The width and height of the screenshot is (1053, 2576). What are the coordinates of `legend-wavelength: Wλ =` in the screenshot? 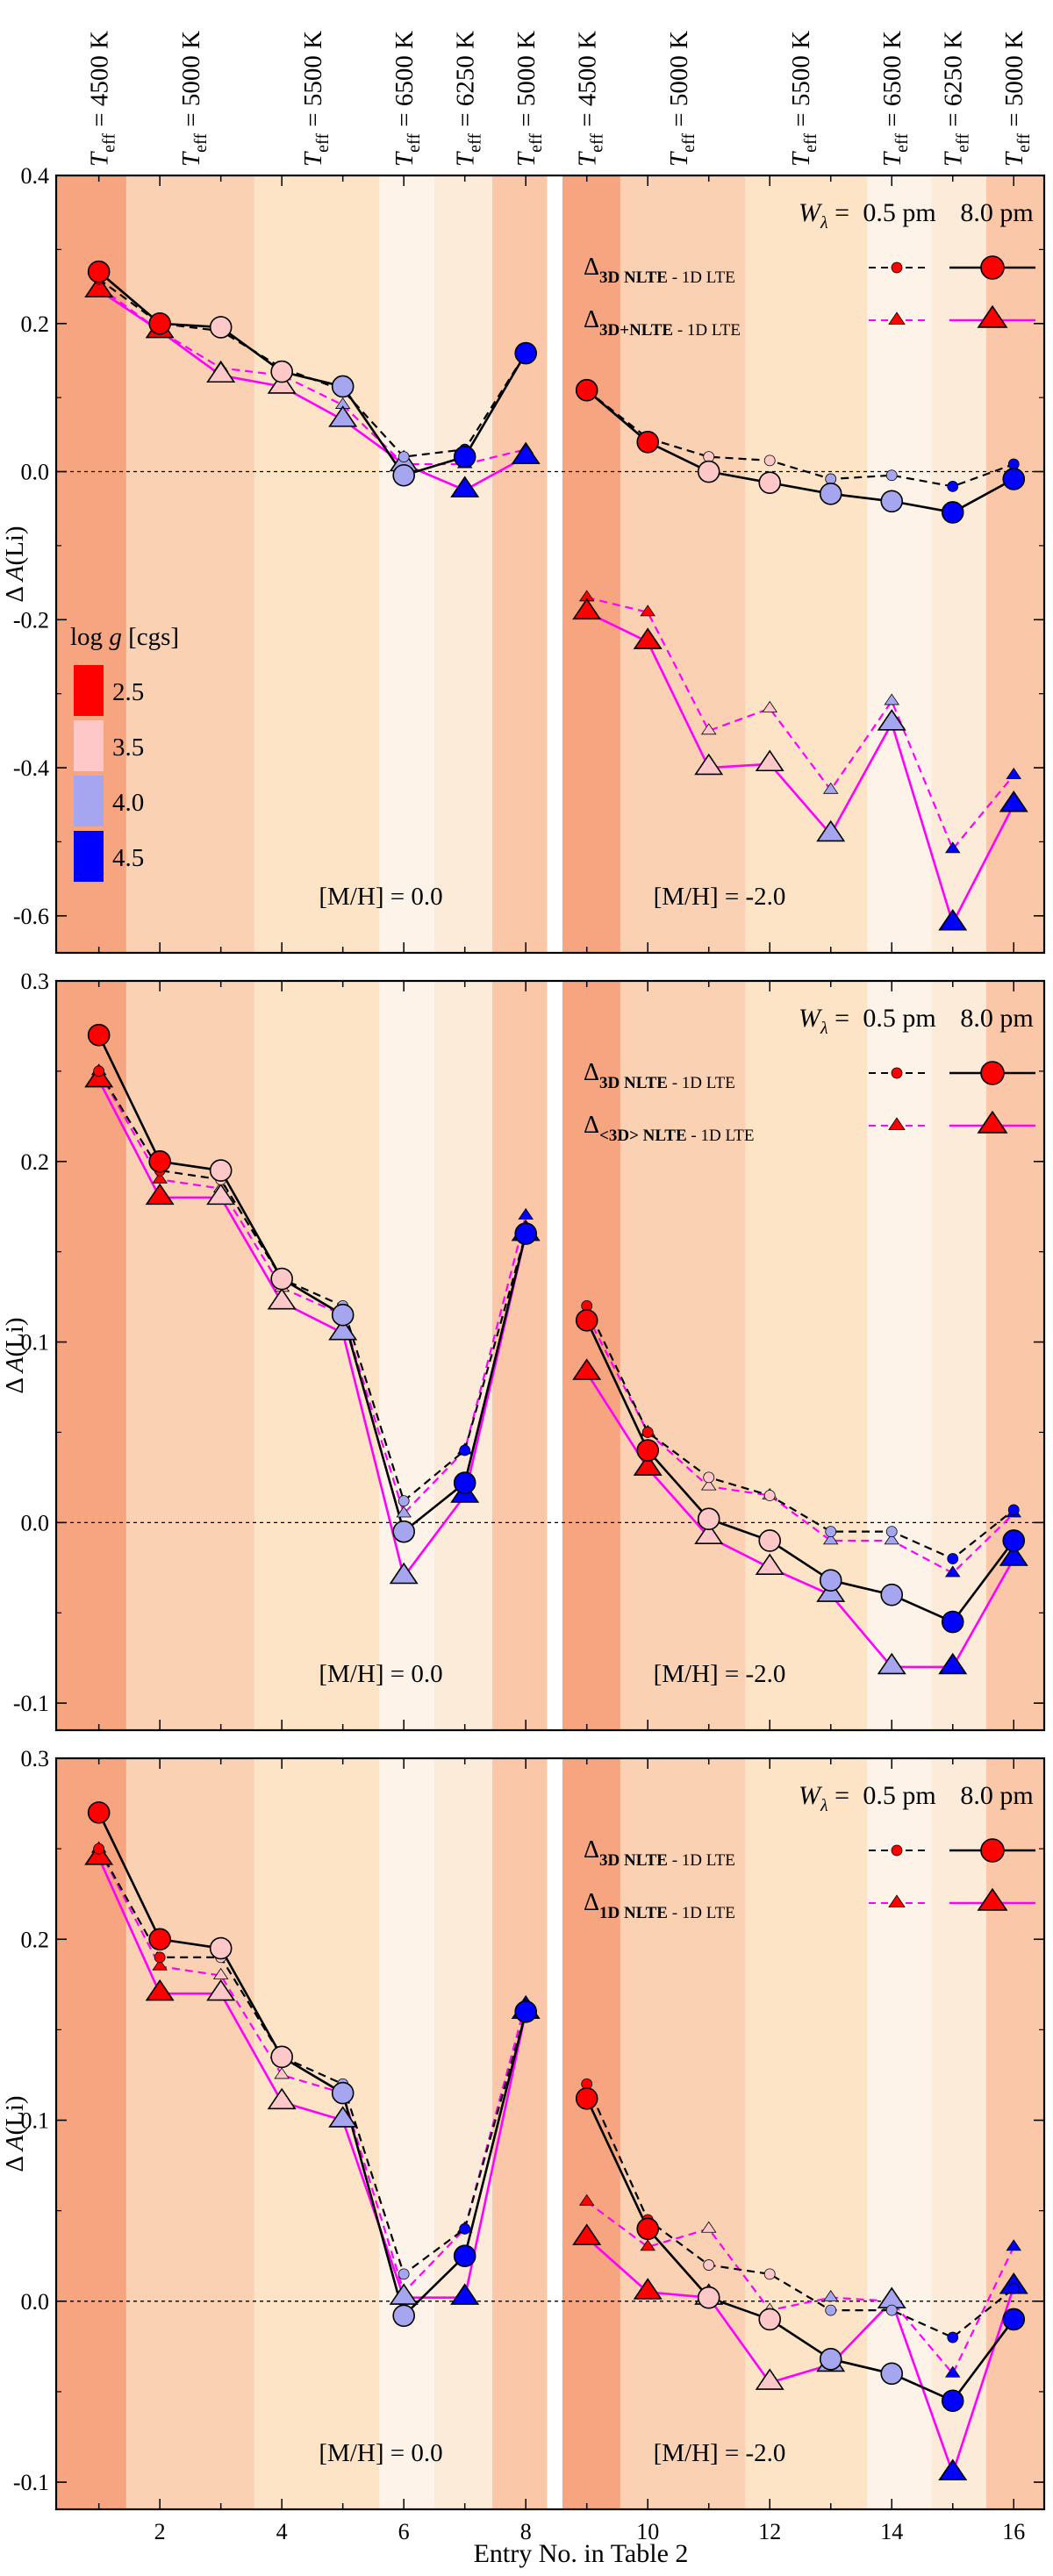 It's located at (824, 1798).